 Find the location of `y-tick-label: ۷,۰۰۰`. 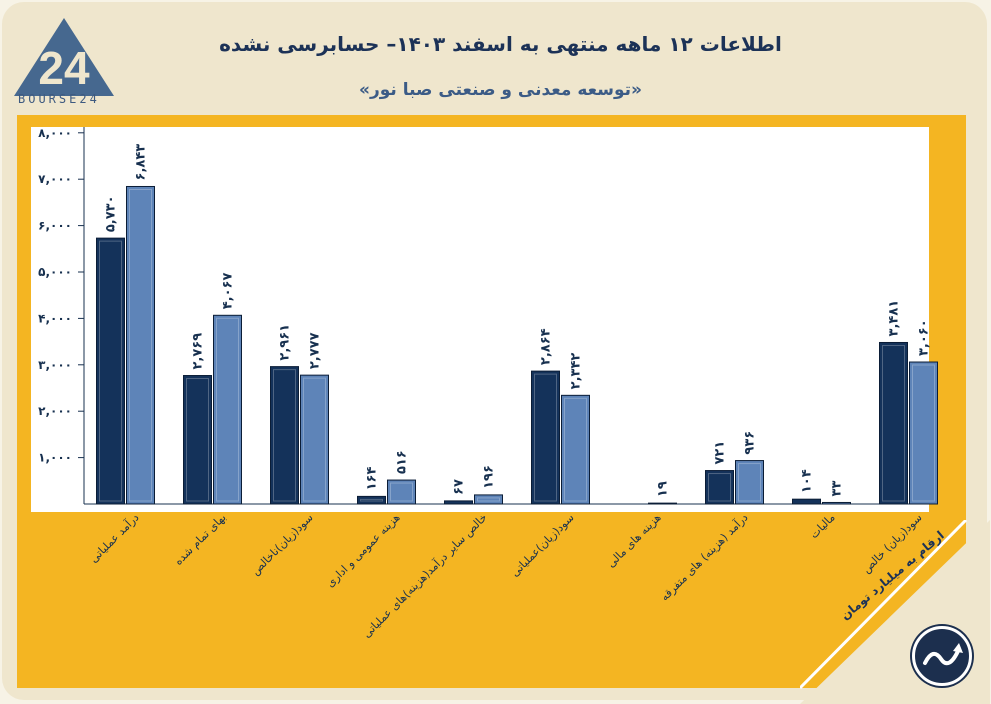

y-tick-label: ۷,۰۰۰ is located at coordinates (55, 179).